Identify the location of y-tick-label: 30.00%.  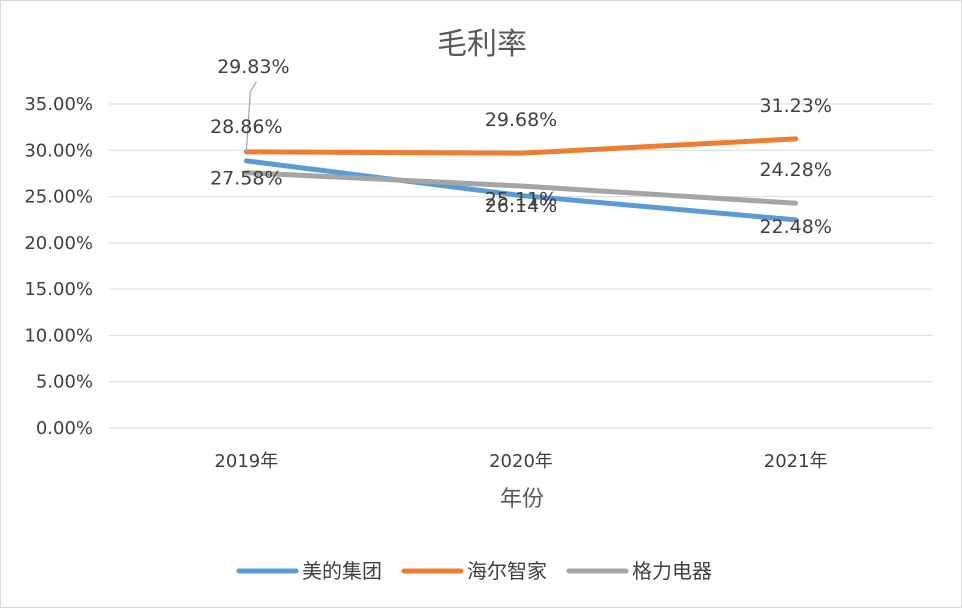
(58, 150).